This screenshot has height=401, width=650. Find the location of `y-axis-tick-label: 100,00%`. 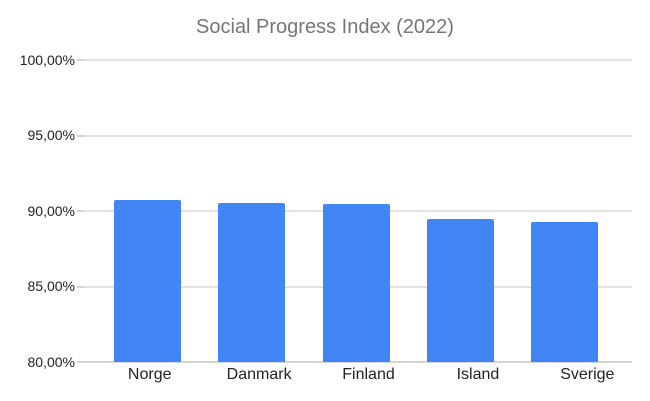

y-axis-tick-label: 100,00% is located at coordinates (47, 60).